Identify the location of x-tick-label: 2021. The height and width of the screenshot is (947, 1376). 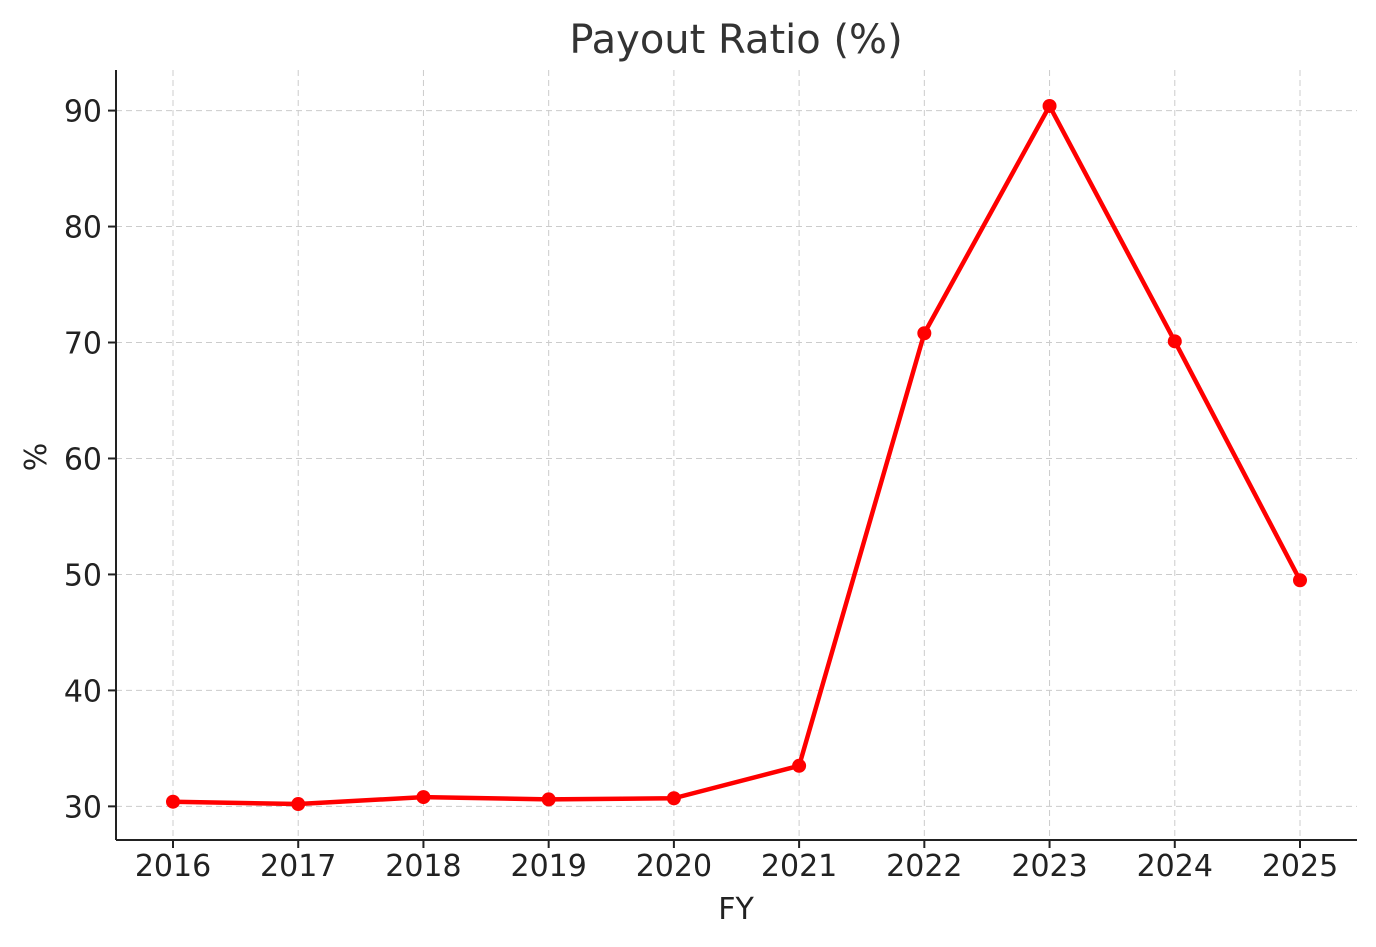
(799, 866).